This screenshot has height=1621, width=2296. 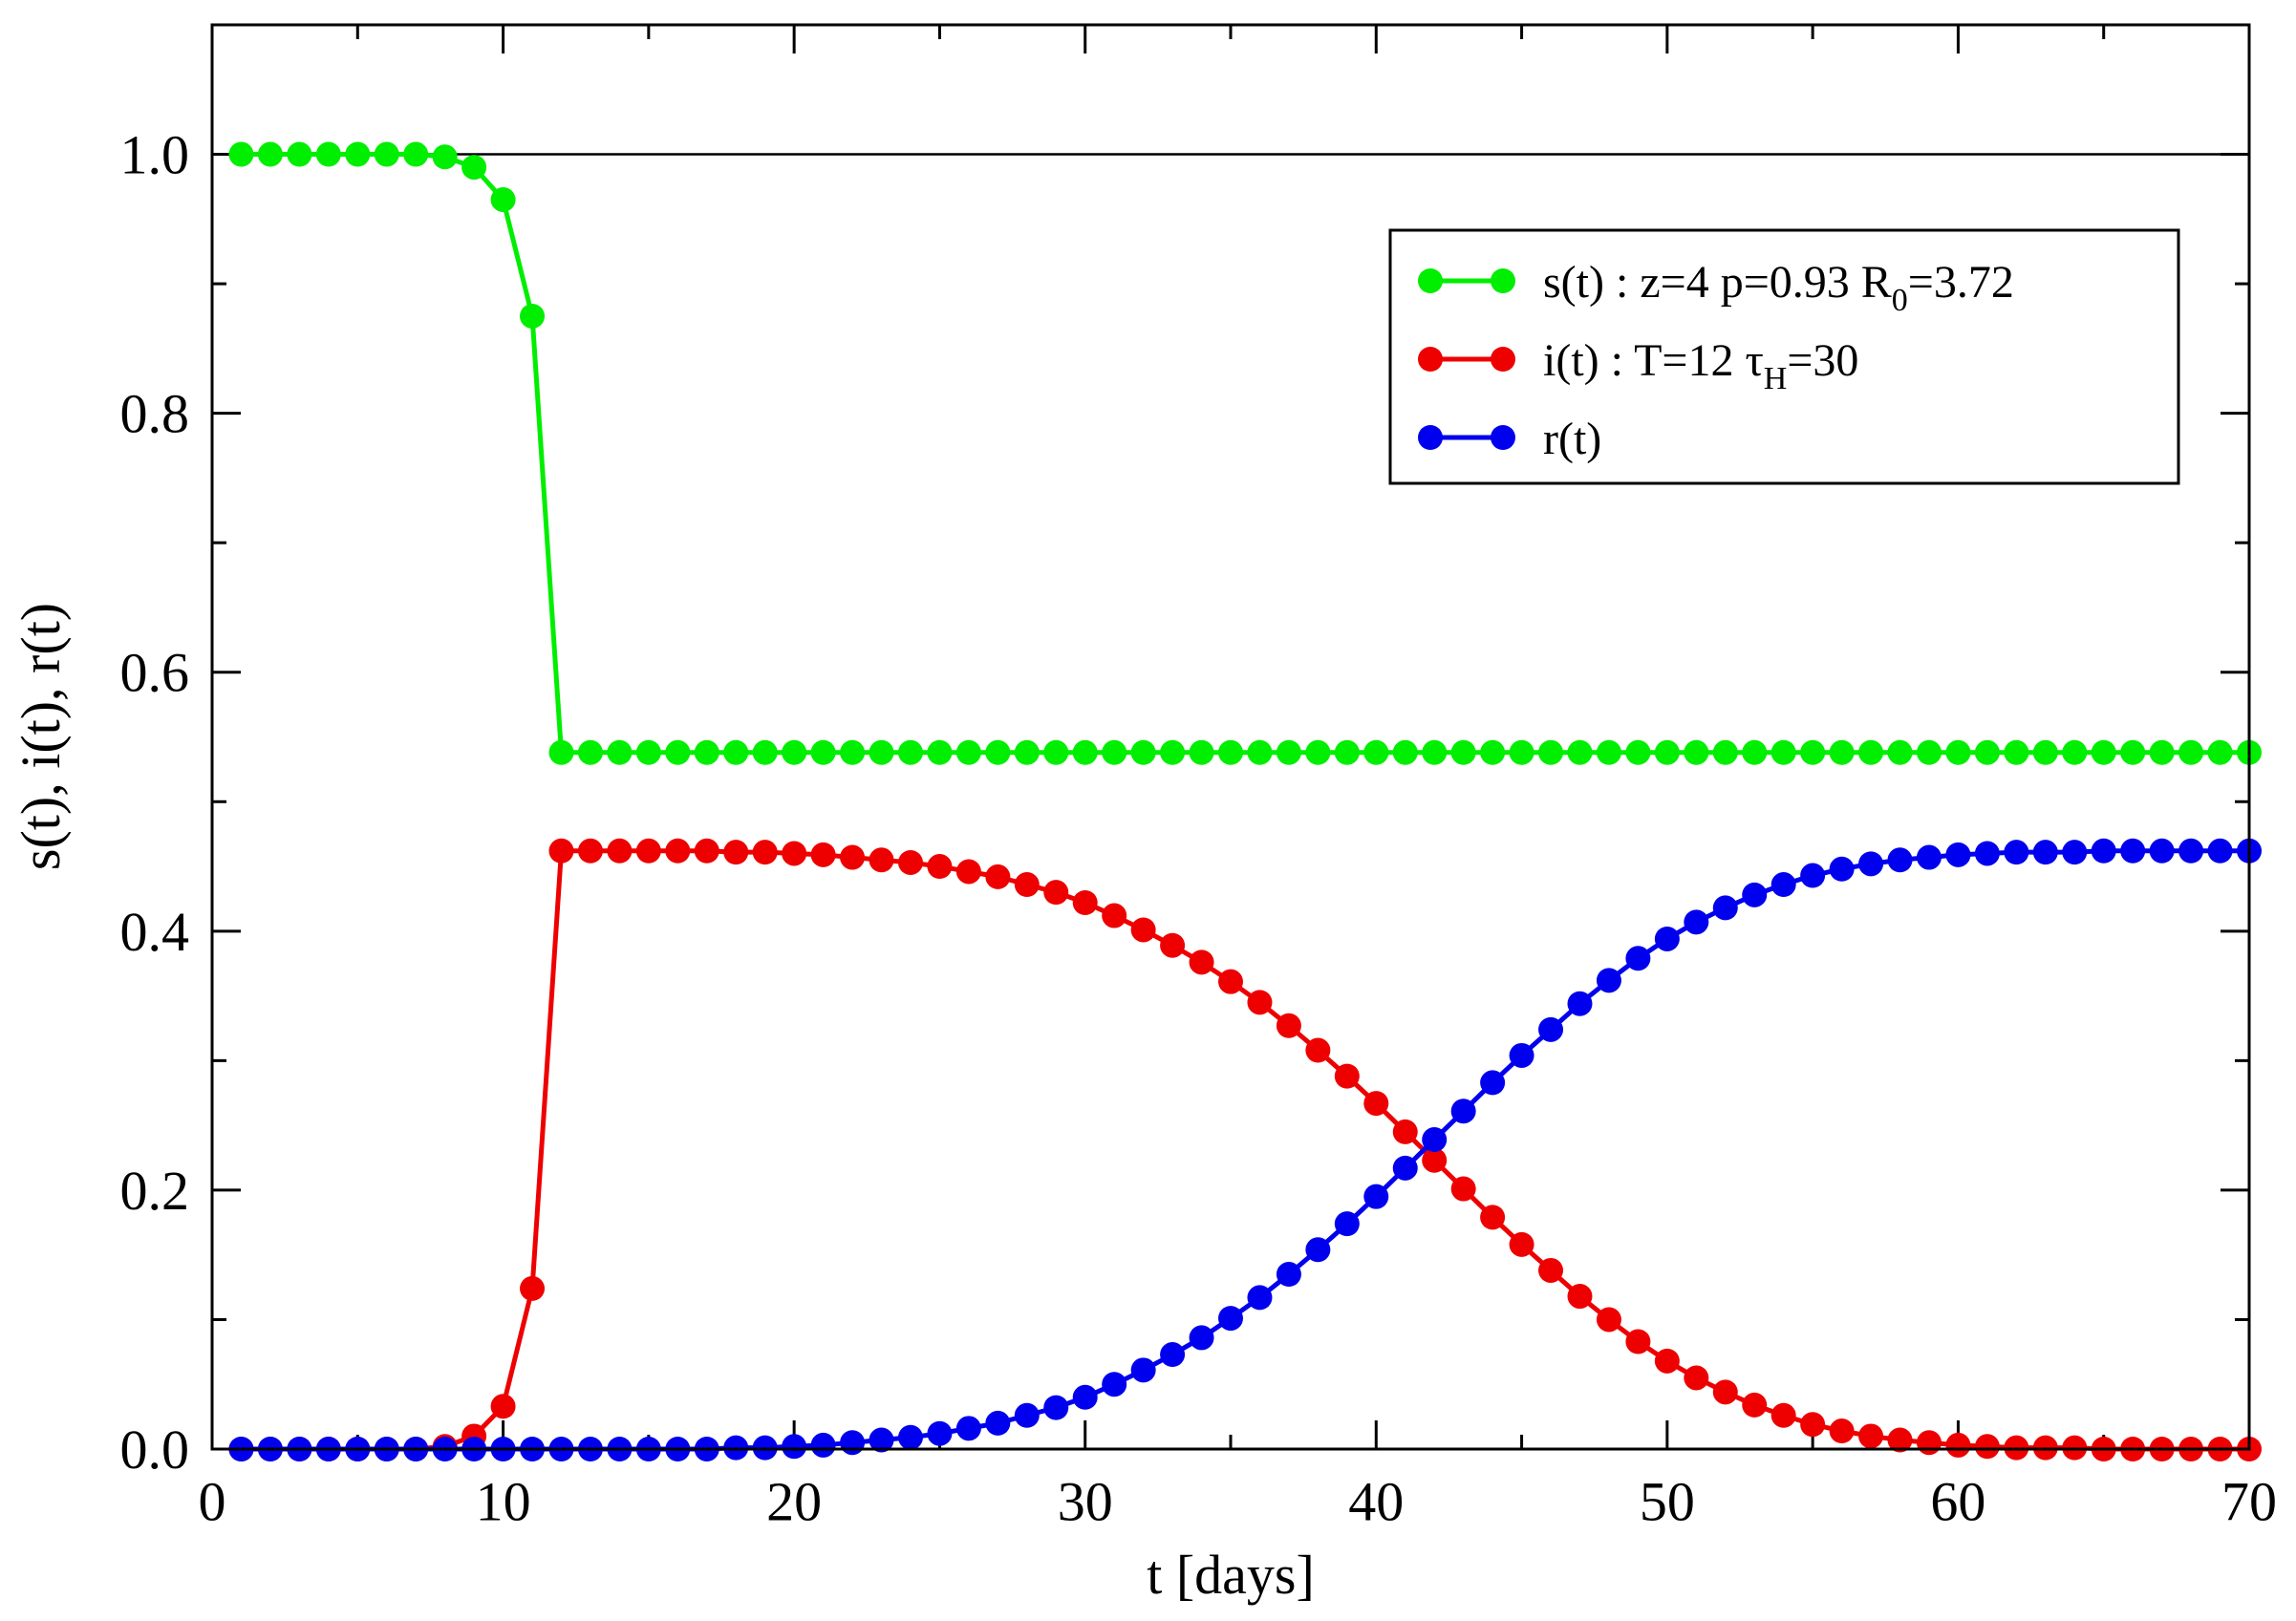 I want to click on x-tick-labels: 0 10 20 30 40 50 60 70, so click(x=1239, y=1502).